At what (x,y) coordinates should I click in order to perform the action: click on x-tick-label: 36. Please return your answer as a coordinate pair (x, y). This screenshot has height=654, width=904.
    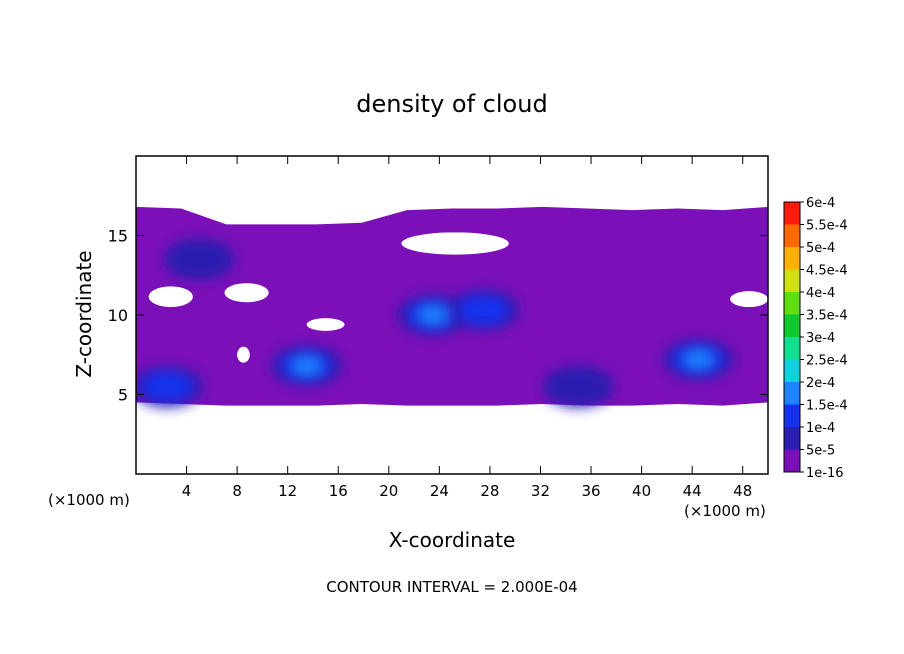
    Looking at the image, I should click on (590, 491).